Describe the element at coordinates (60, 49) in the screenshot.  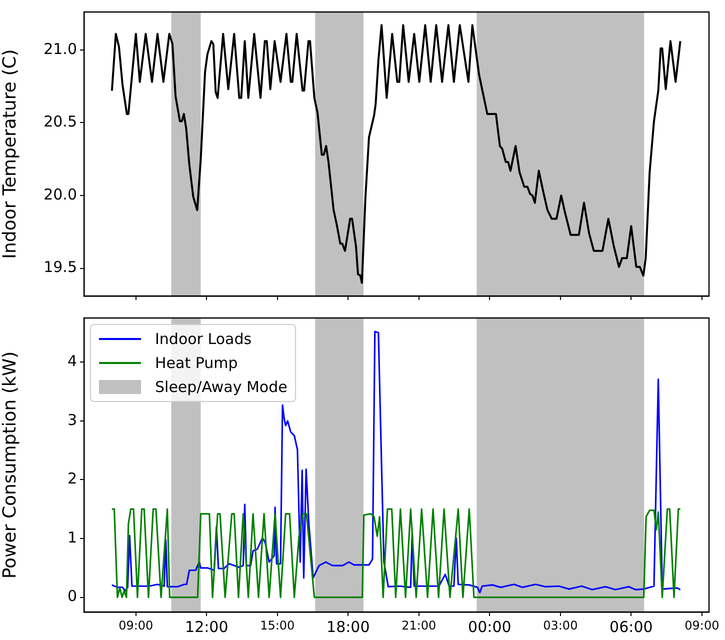
I see `y-tick-label: 21.0` at that location.